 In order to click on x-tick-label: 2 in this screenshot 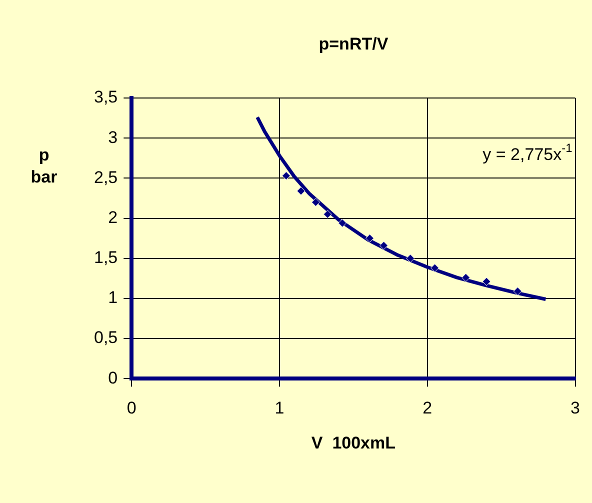, I will do `click(427, 408)`.